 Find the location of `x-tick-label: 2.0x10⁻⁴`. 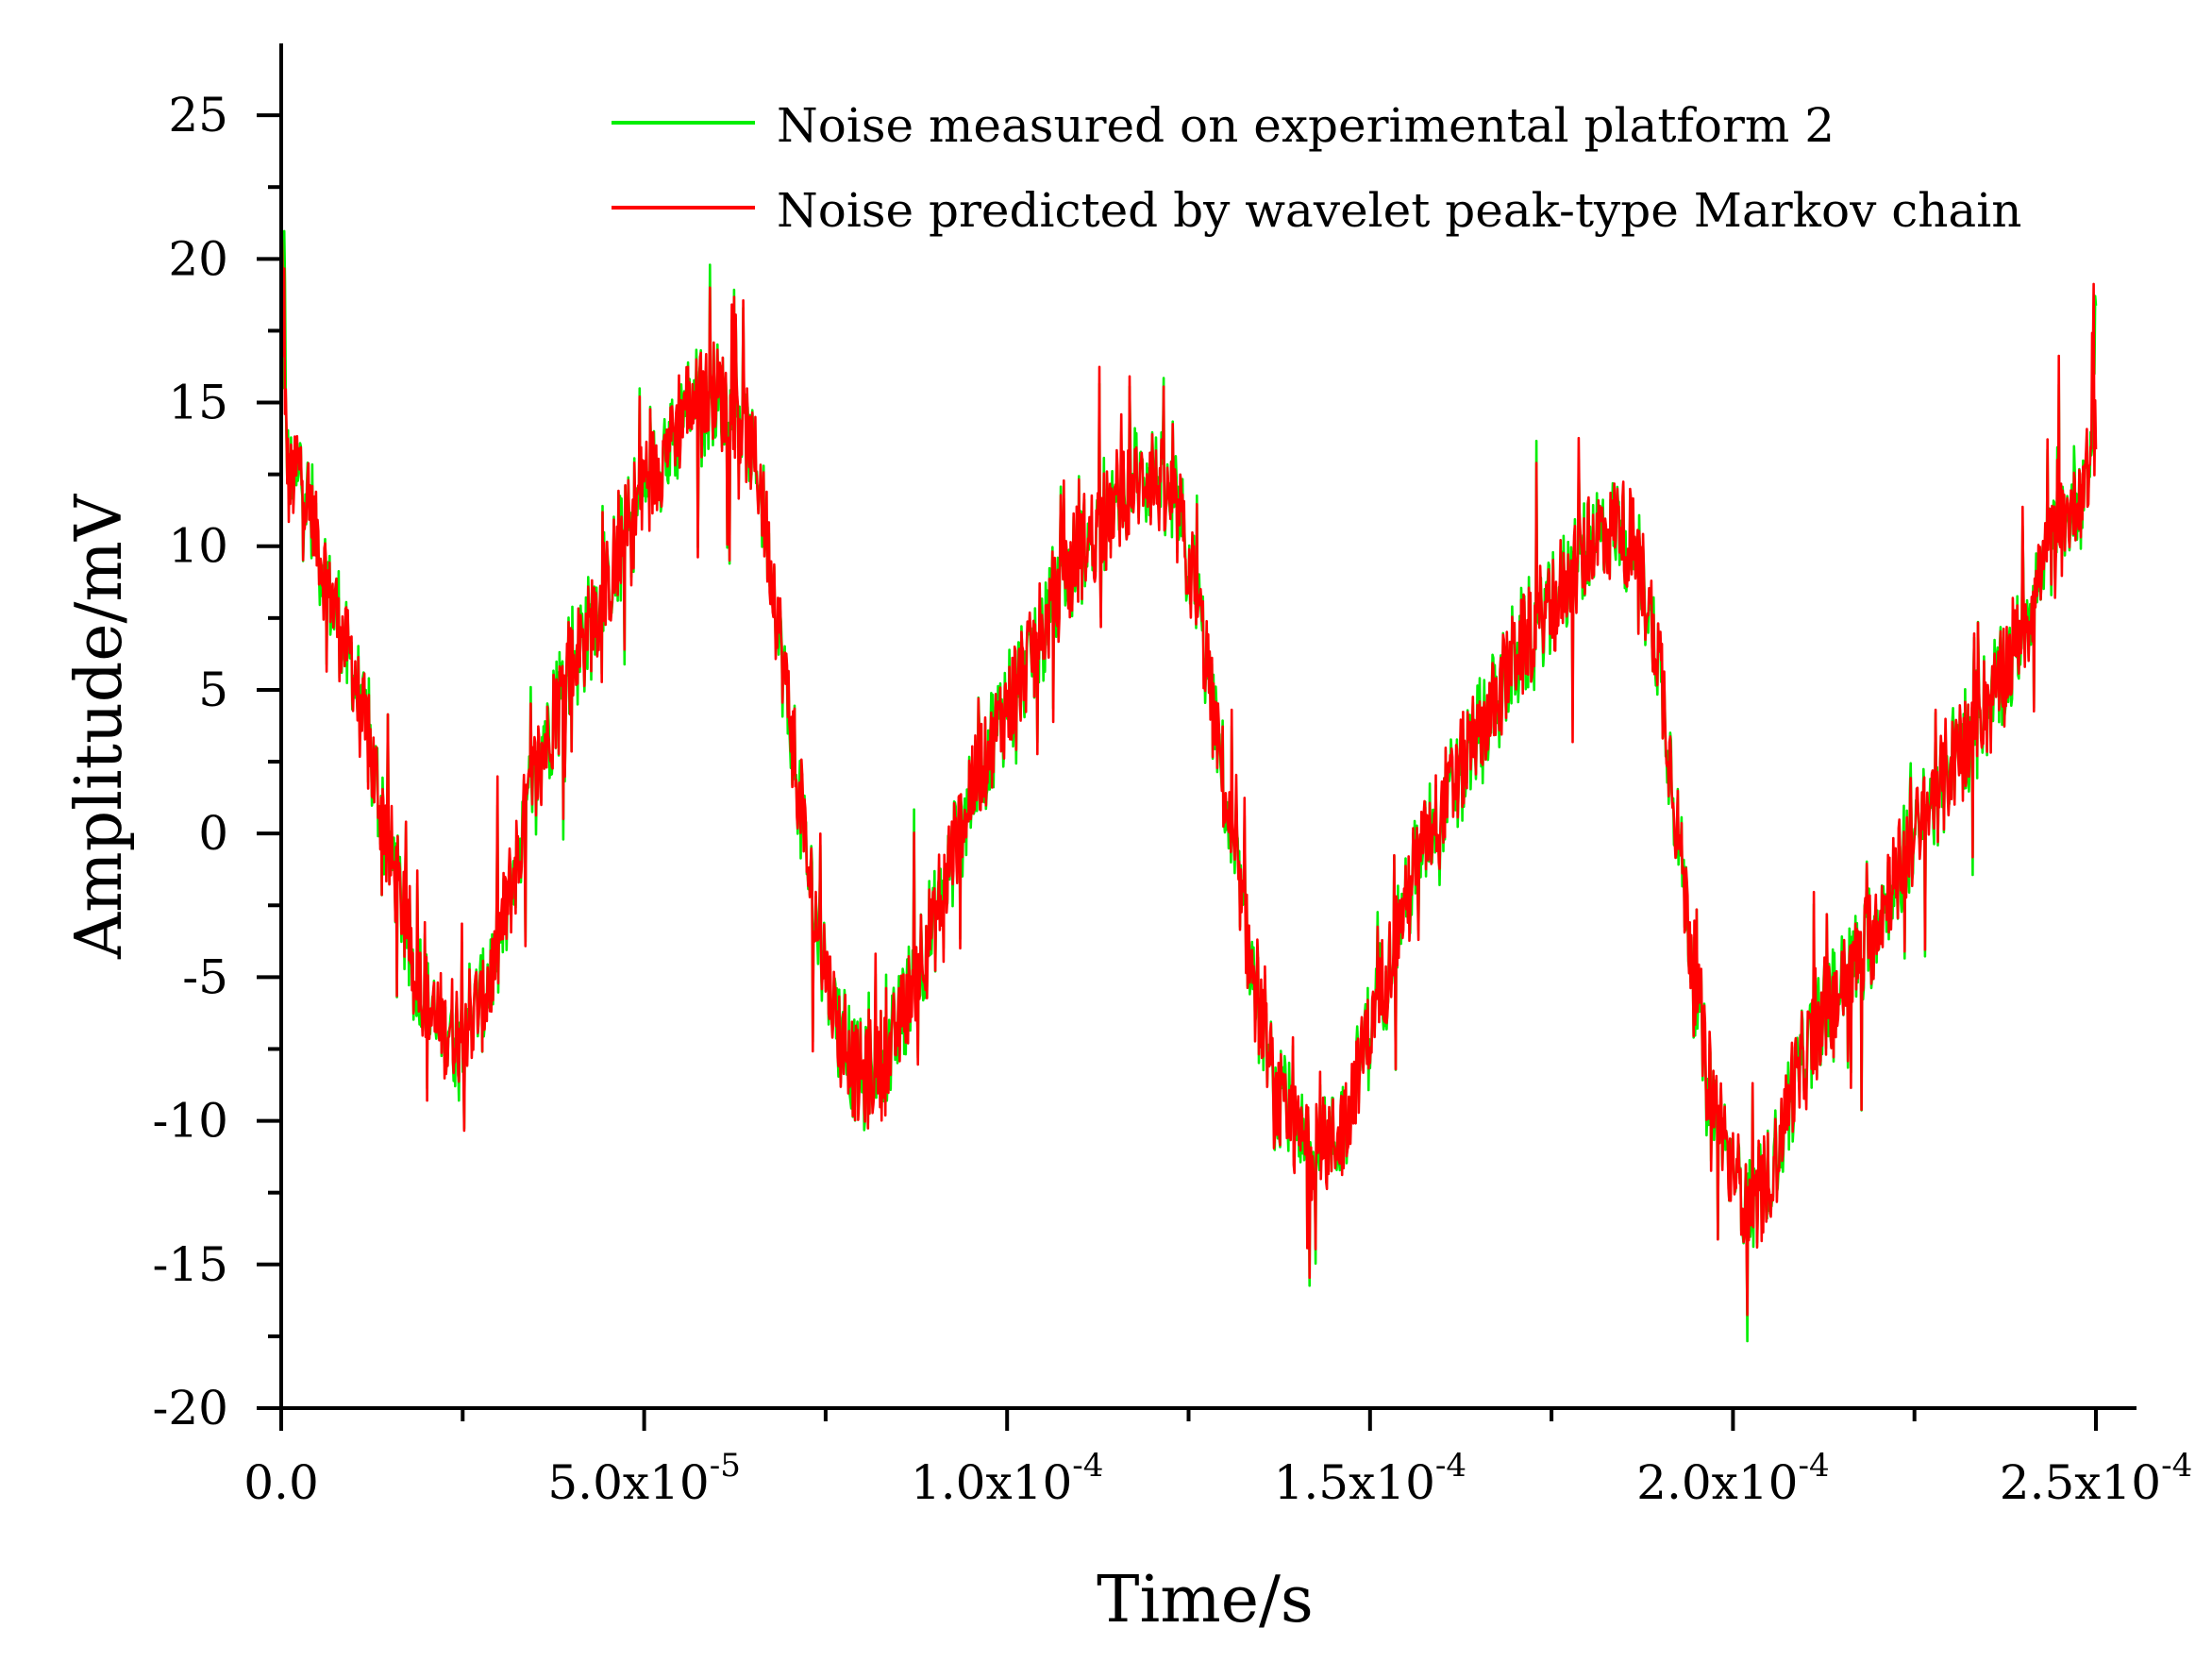

x-tick-label: 2.0x10⁻⁴ is located at coordinates (1732, 1478).